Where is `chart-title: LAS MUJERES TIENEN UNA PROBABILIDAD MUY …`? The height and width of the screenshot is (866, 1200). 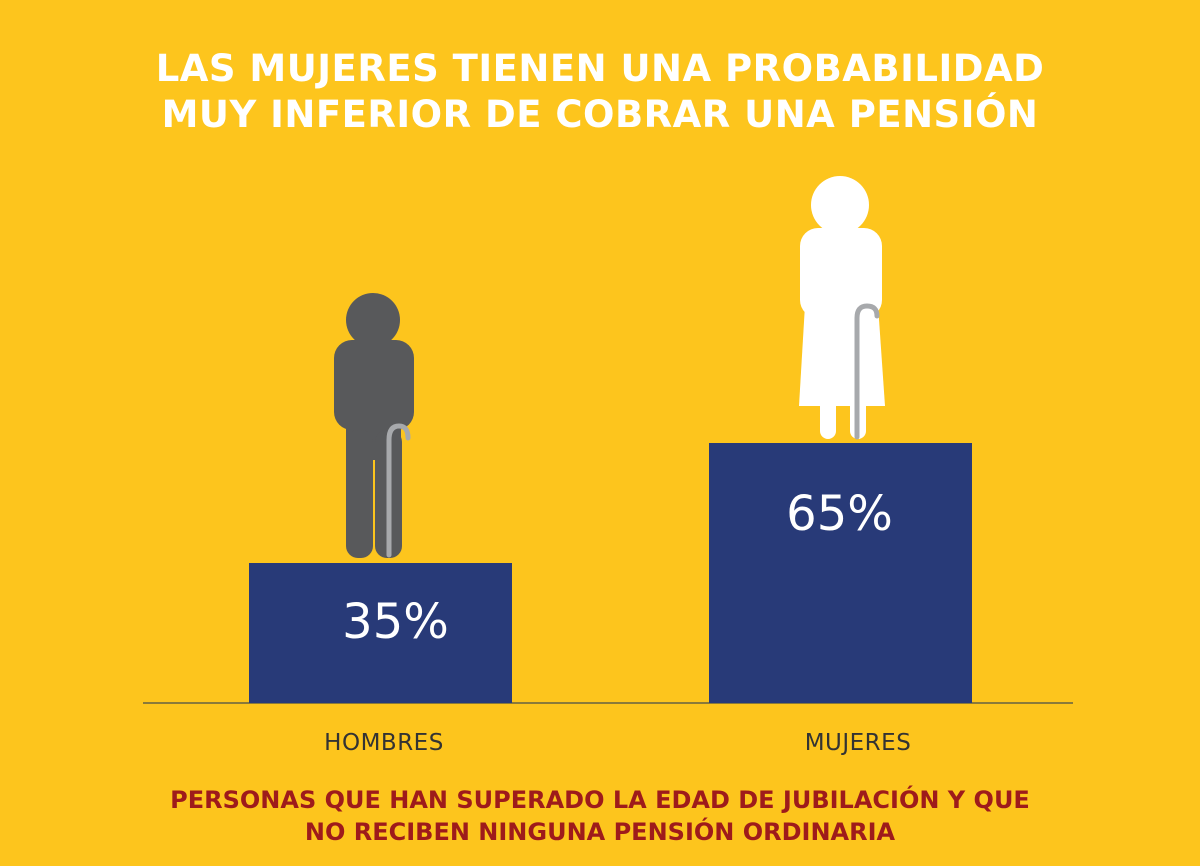
chart-title: LAS MUJERES TIENEN UNA PROBABILIDAD MUY … is located at coordinates (600, 92).